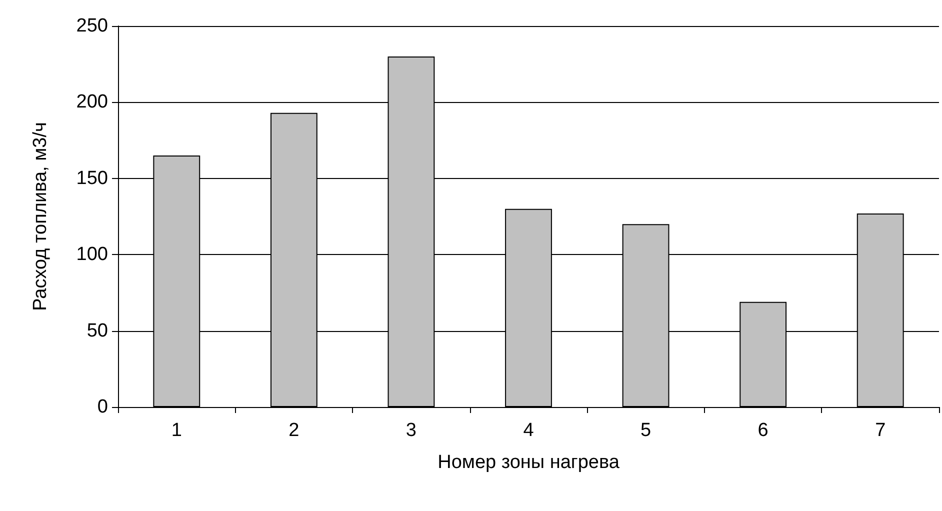  I want to click on y-tick-label: 0, so click(102, 407).